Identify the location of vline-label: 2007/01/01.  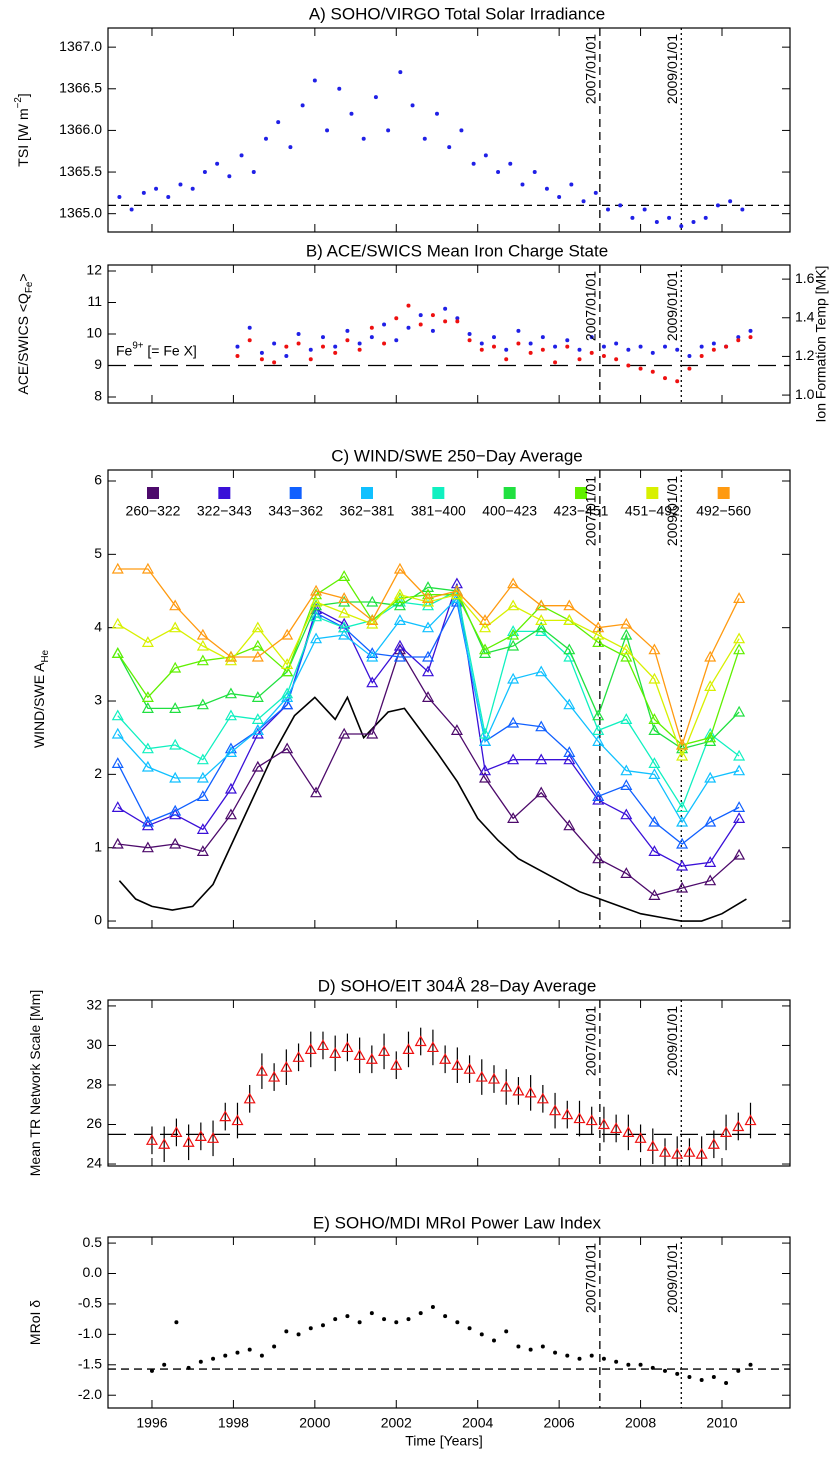
(591, 1278).